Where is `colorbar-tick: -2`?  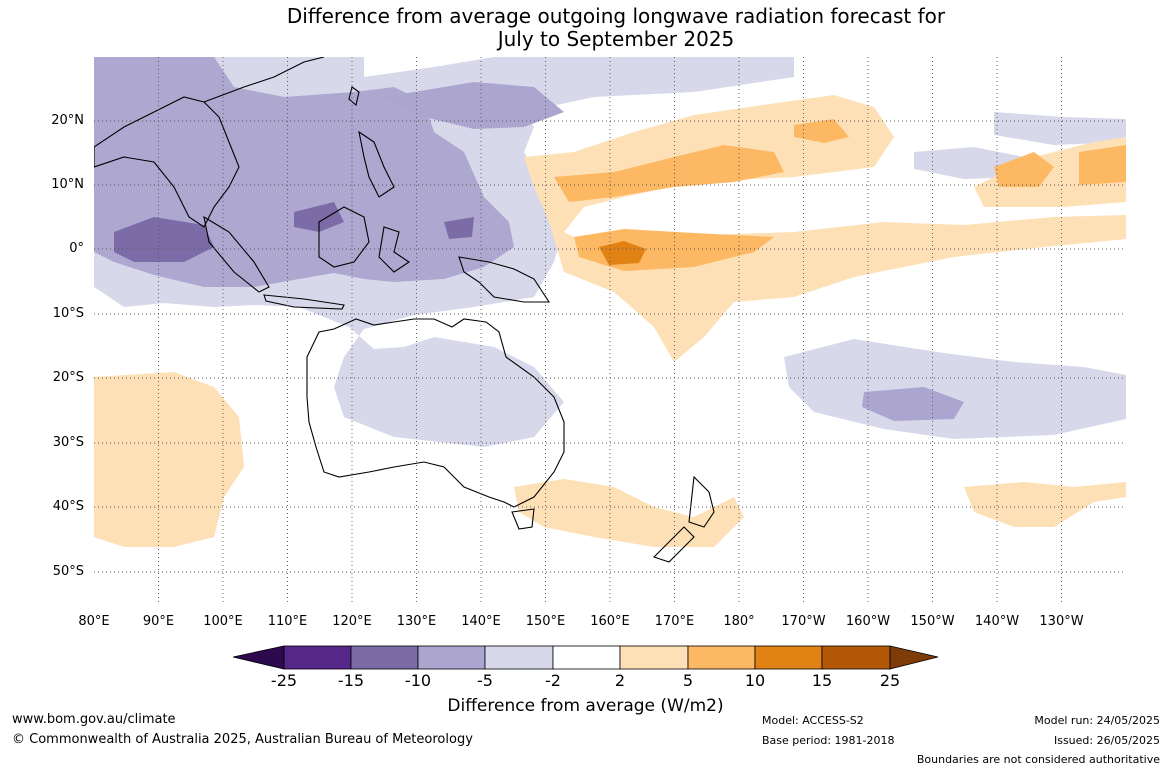 colorbar-tick: -2 is located at coordinates (553, 680).